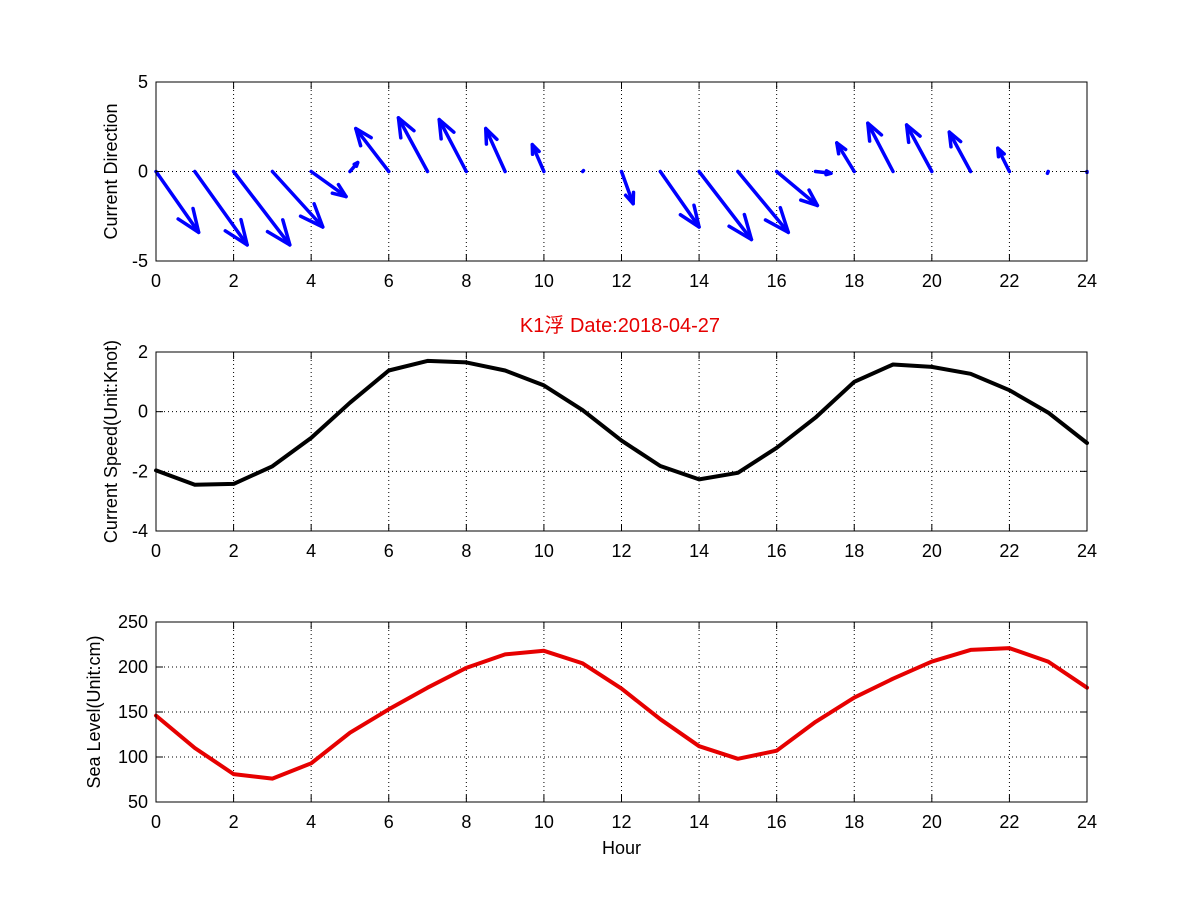 This screenshot has height=901, width=1201. Describe the element at coordinates (621, 422) in the screenshot. I see `speed-series-line` at that location.